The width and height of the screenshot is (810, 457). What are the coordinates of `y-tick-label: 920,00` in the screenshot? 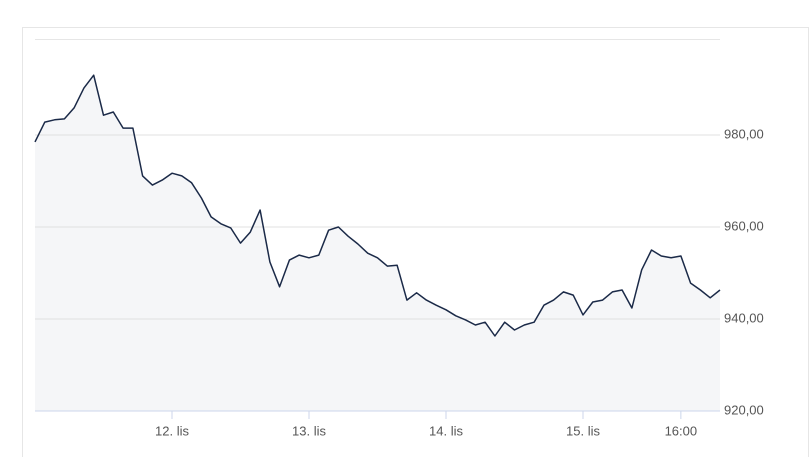 It's located at (744, 409).